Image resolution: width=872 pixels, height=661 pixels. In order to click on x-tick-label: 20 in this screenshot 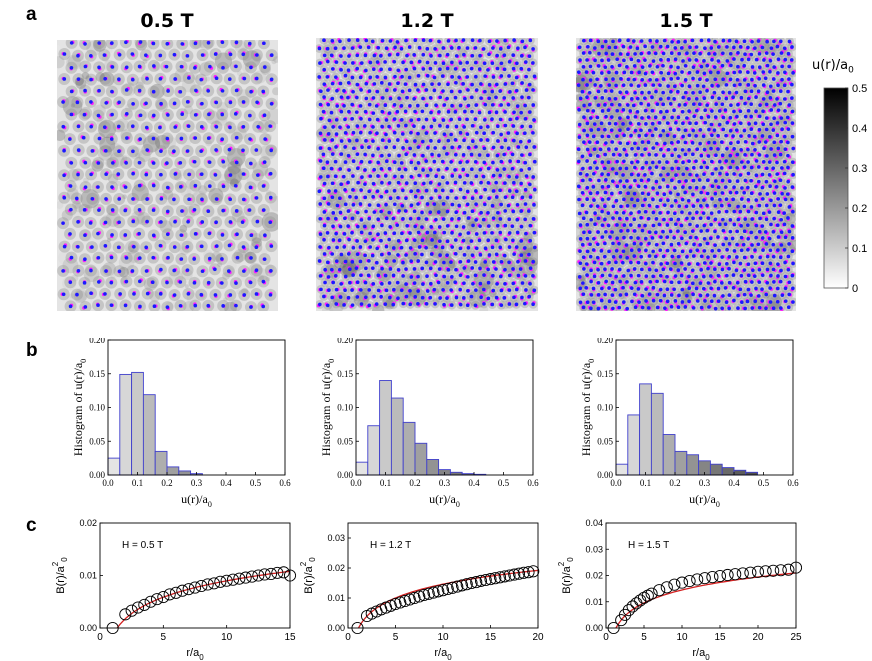, I will do `click(758, 637)`.